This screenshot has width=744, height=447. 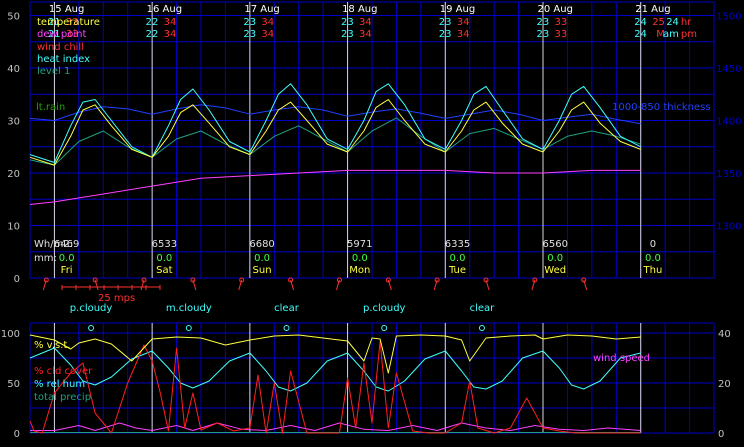 What do you see at coordinates (13, 17) in the screenshot?
I see `y-left-tick: 50` at bounding box center [13, 17].